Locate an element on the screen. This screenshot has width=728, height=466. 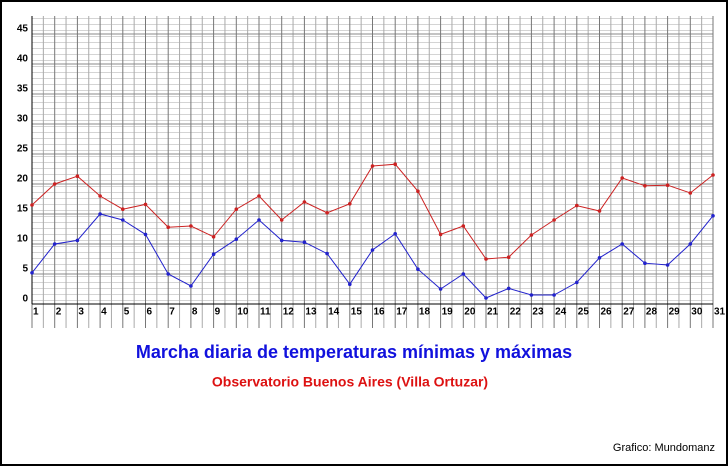
x-tick-label: 1 is located at coordinates (36, 312).